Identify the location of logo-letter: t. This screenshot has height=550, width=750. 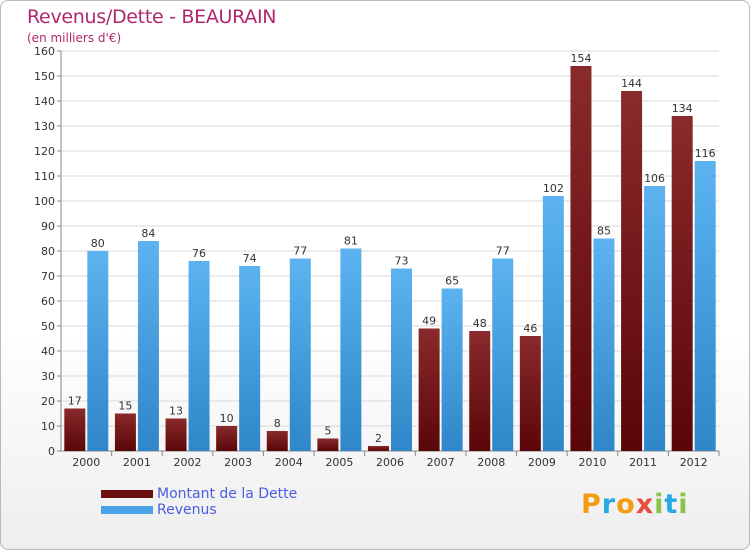
(671, 504).